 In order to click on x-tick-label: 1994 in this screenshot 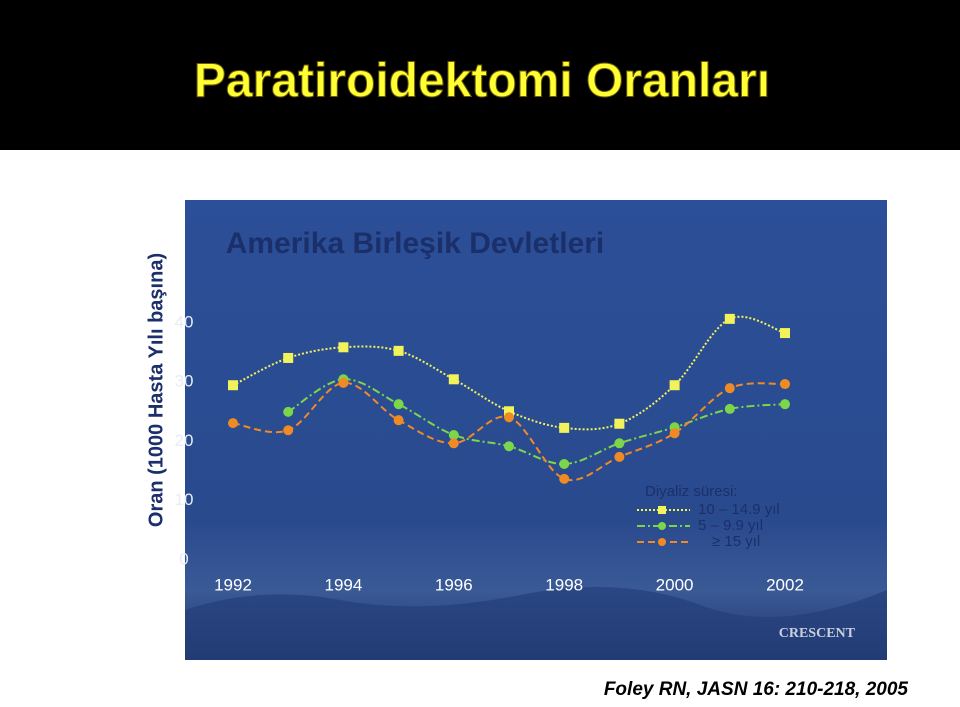, I will do `click(343, 584)`.